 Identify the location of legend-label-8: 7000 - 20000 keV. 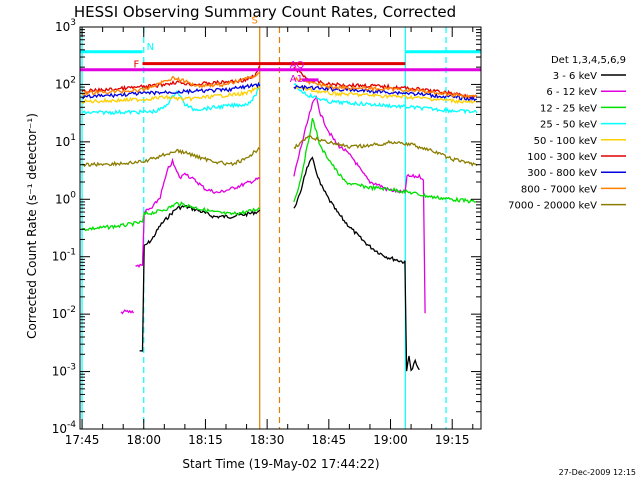
(552, 206).